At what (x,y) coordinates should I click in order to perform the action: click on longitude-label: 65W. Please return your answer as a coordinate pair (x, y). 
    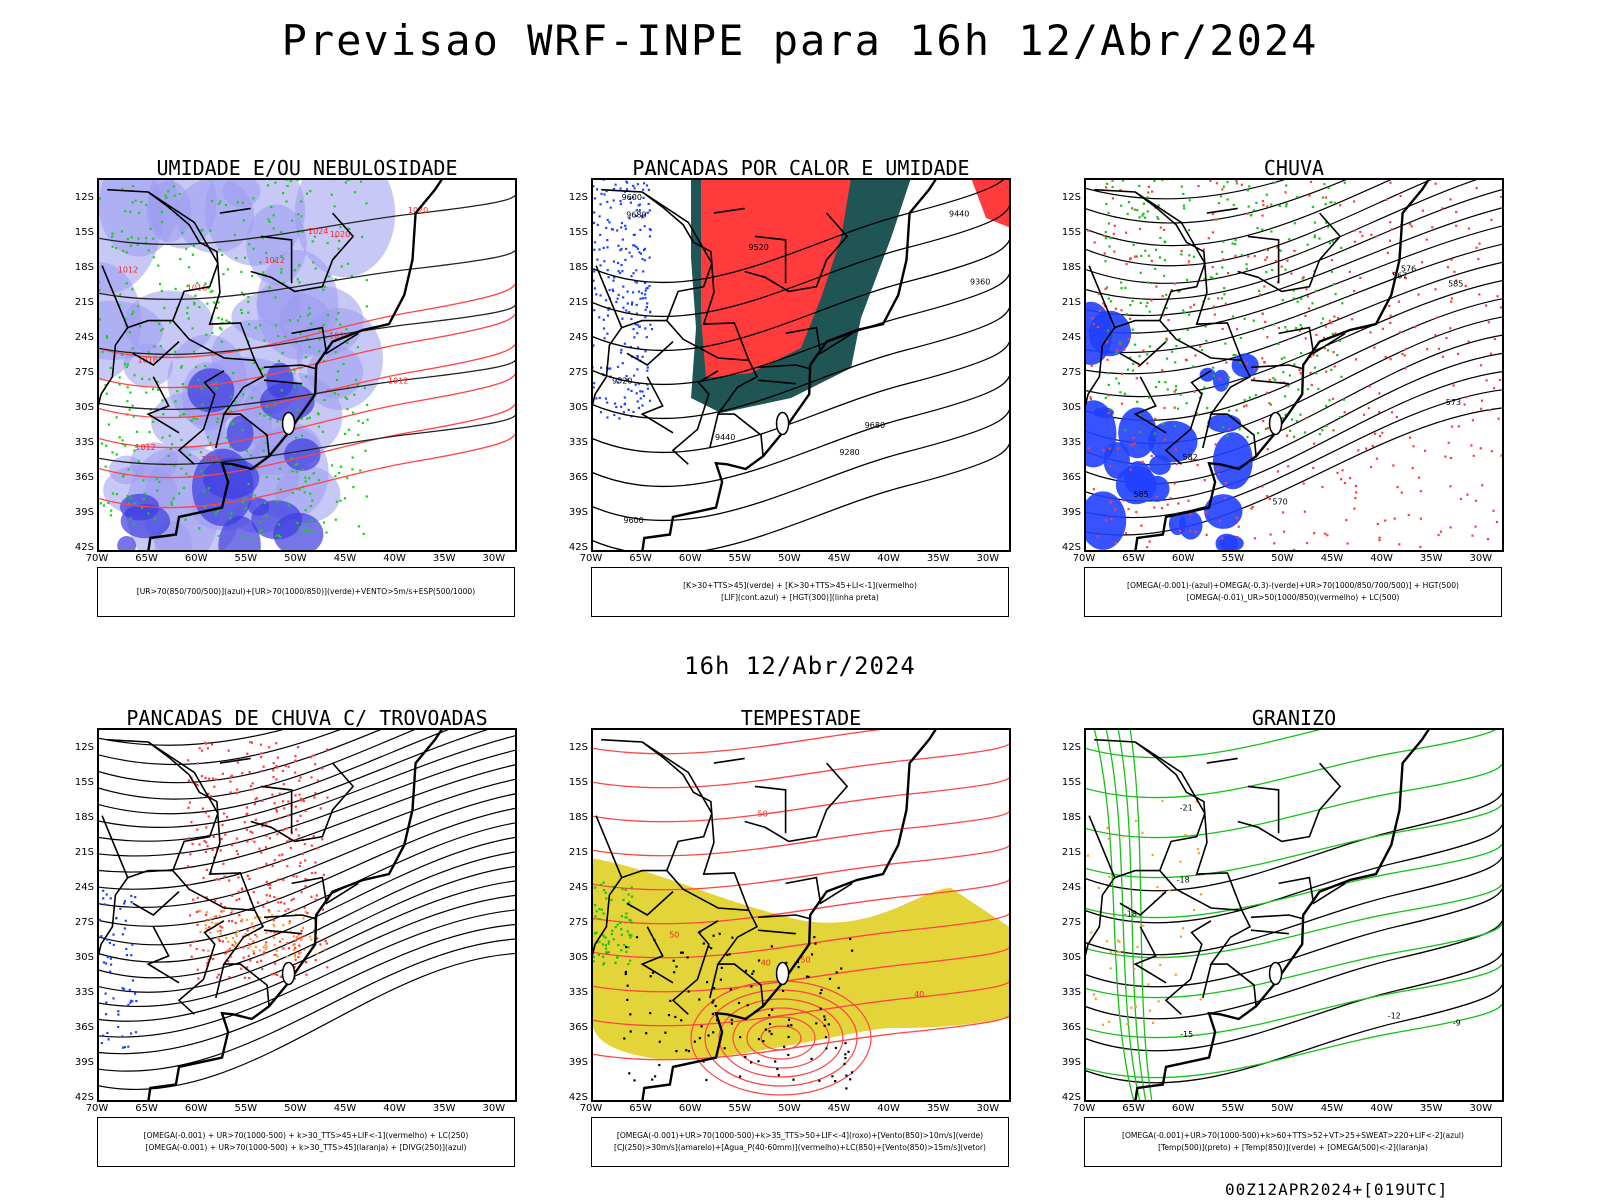
    Looking at the image, I should click on (640, 558).